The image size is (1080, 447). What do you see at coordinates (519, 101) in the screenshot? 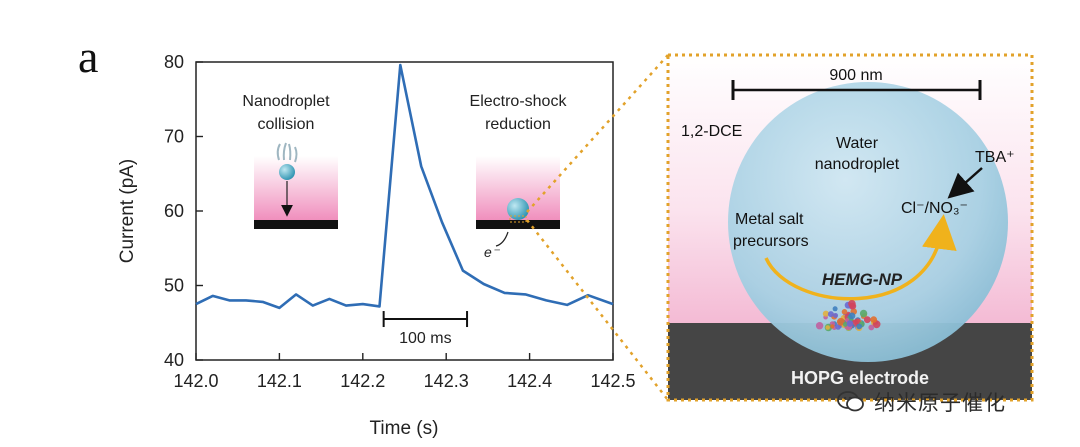
I see `reduction-label-1: Electro-shock` at bounding box center [519, 101].